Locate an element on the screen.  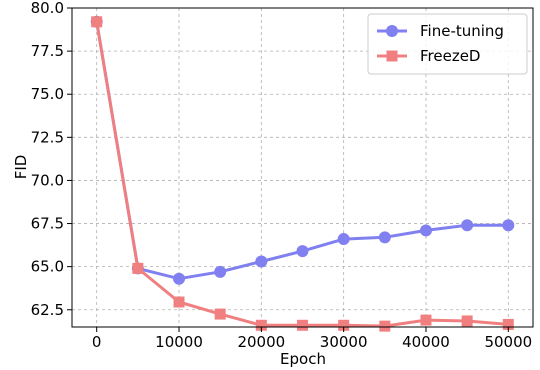
x-tick-label: 10000 is located at coordinates (179, 342).